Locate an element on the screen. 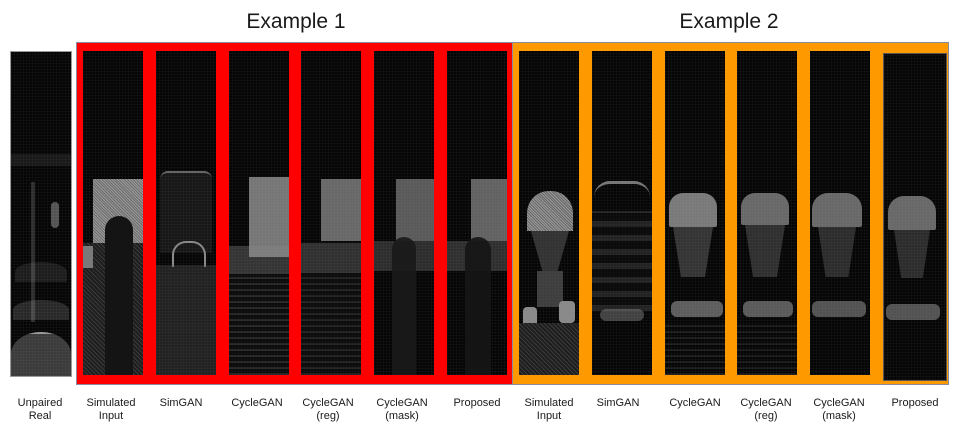 Image resolution: width=960 pixels, height=439 pixels. label-example-2-simgan: SimGAN is located at coordinates (618, 403).